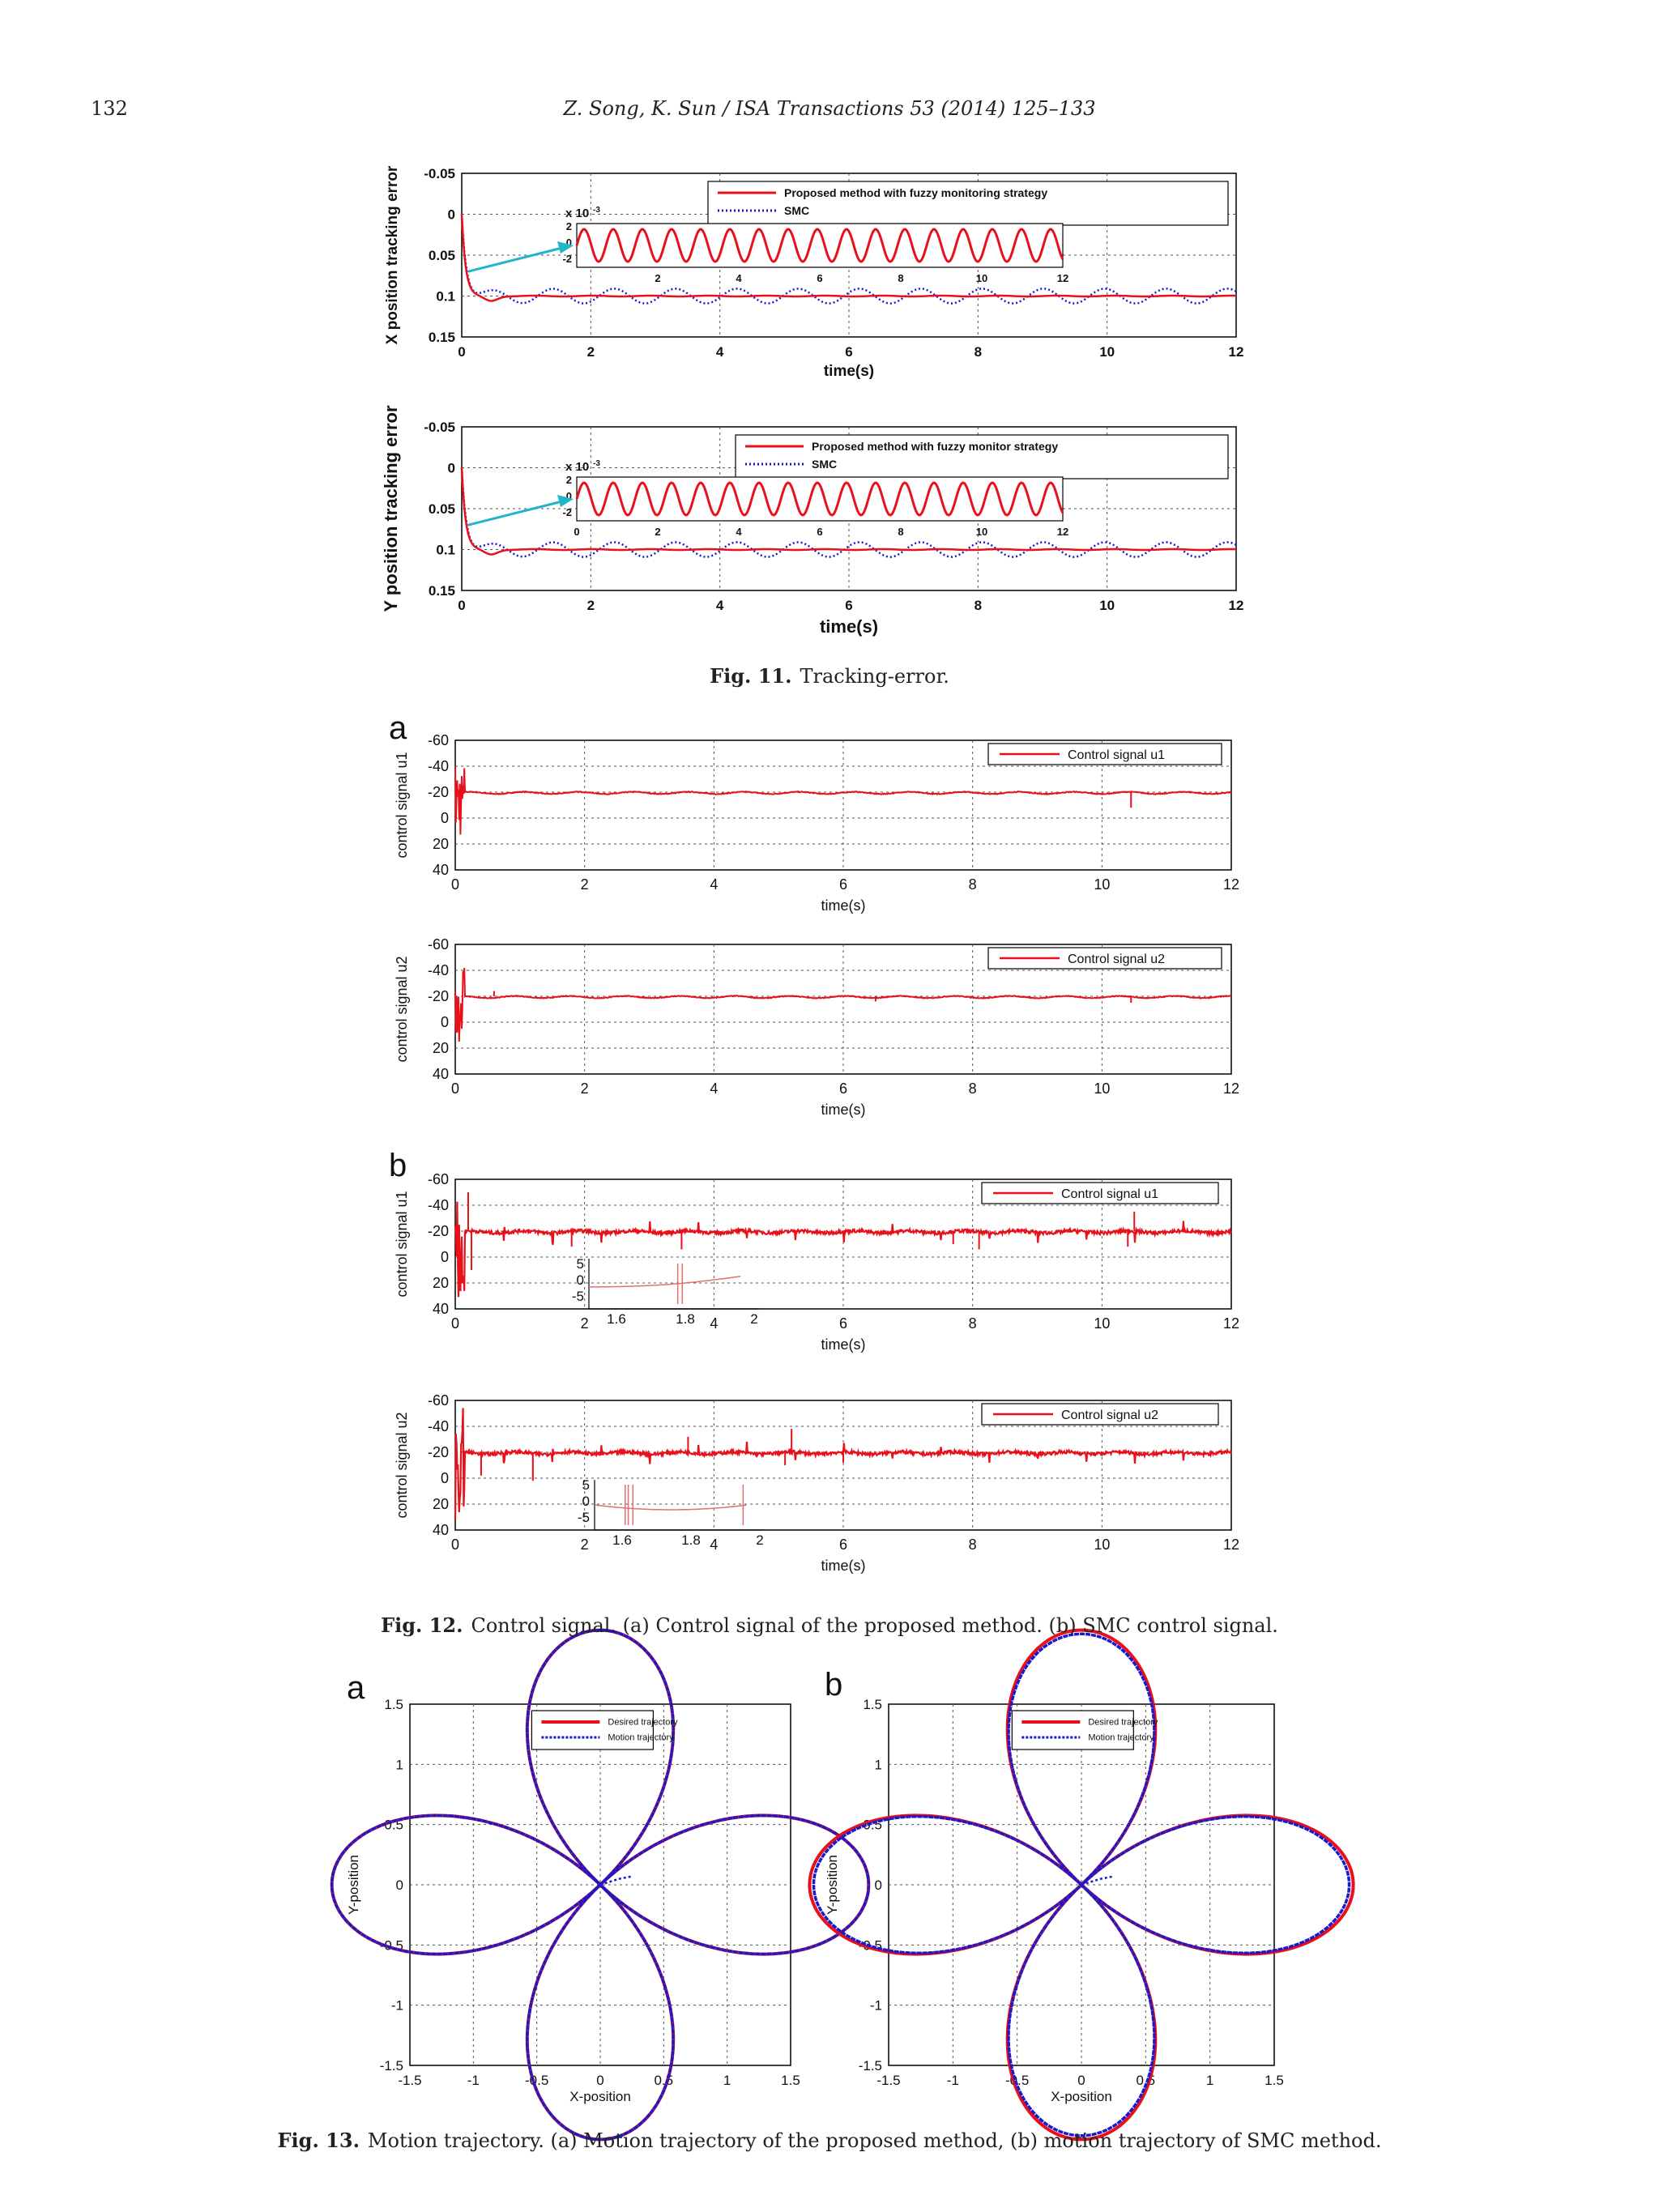  I want to click on y-tick-label: 1.5, so click(872, 1704).